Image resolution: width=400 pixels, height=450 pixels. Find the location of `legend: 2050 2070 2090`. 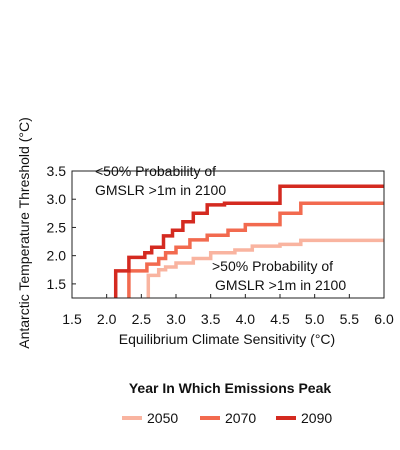

legend: 2050 2070 2090 is located at coordinates (227, 418).